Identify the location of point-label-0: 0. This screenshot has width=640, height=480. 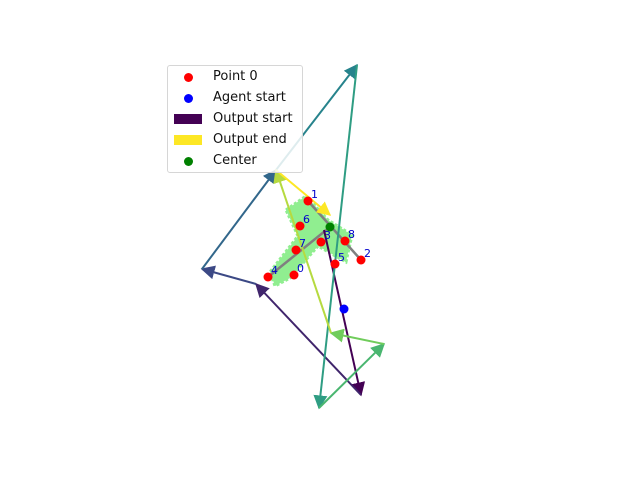
(300, 268).